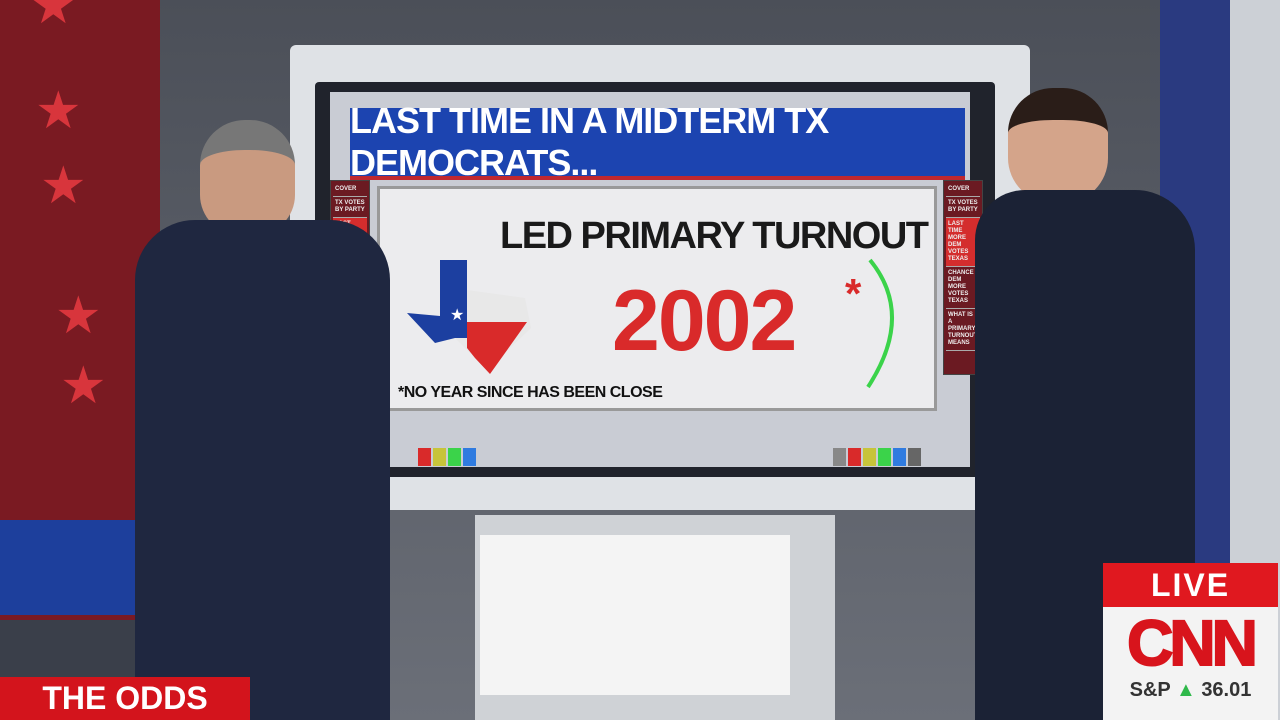 Image resolution: width=1280 pixels, height=720 pixels. What do you see at coordinates (963, 242) in the screenshot?
I see `menu-item-active: LAST TIME MORE DEM VOTES TEXAS` at bounding box center [963, 242].